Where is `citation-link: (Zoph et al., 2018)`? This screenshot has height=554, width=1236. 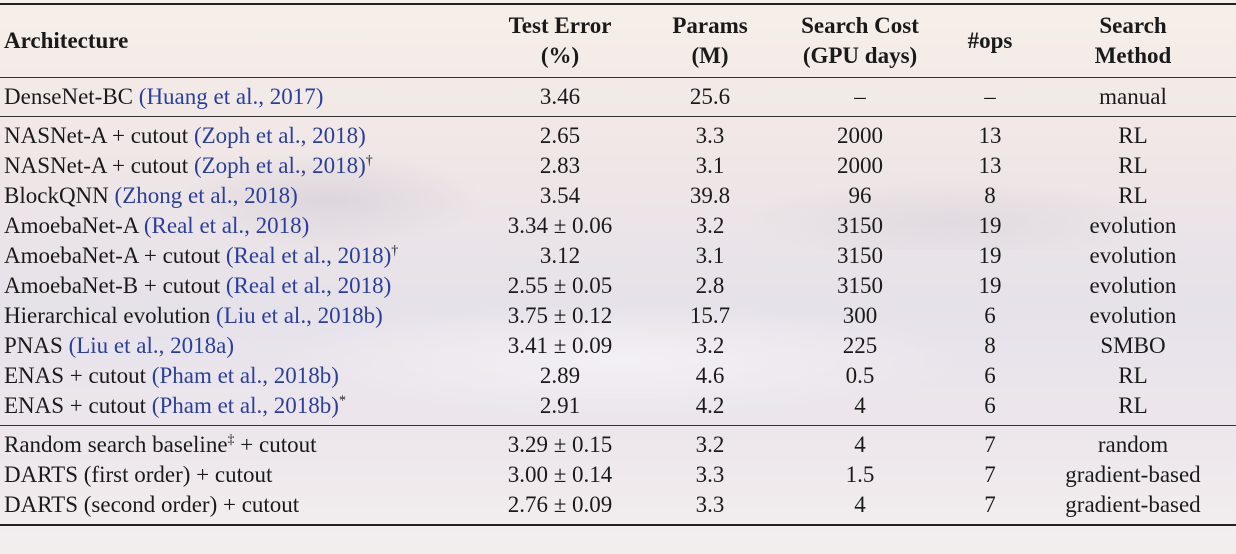
citation-link: (Zoph et al., 2018) is located at coordinates (279, 135).